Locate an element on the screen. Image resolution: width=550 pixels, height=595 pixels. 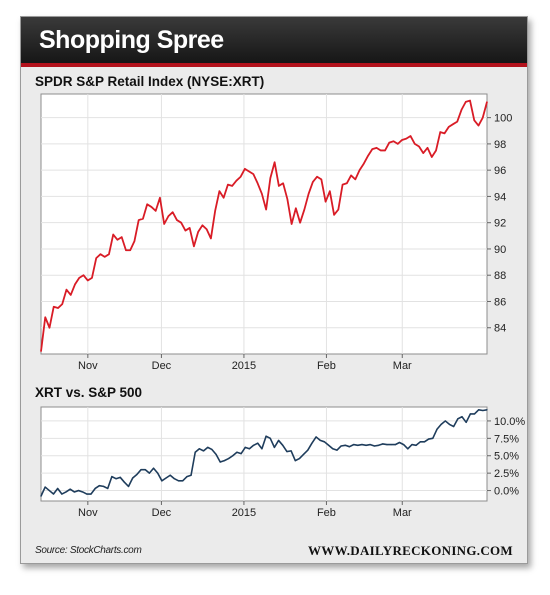
x-tick-label: Feb is located at coordinates (326, 513).